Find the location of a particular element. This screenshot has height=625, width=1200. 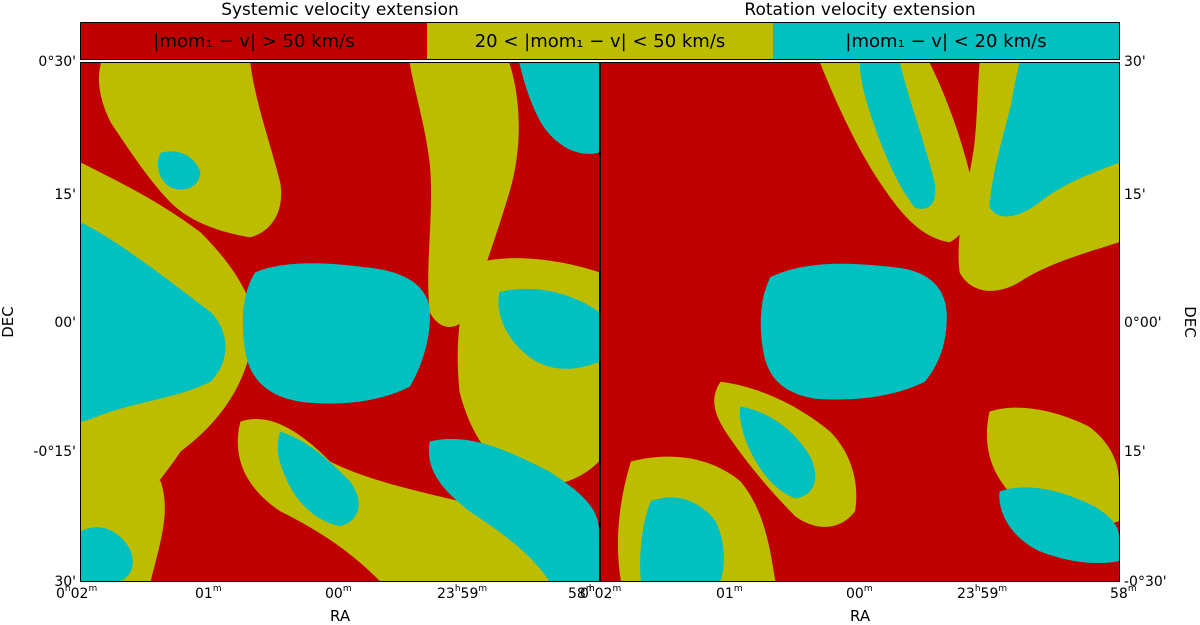

left-olive-region-north is located at coordinates (190, 150).